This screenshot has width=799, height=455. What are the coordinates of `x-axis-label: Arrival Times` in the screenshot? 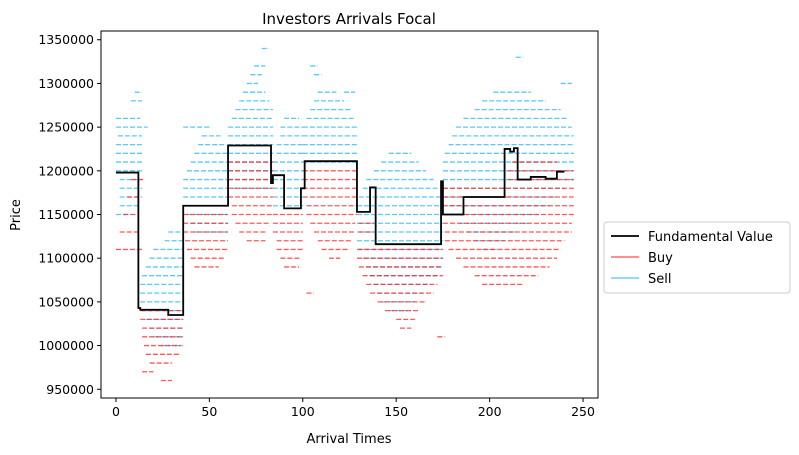 It's located at (349, 439).